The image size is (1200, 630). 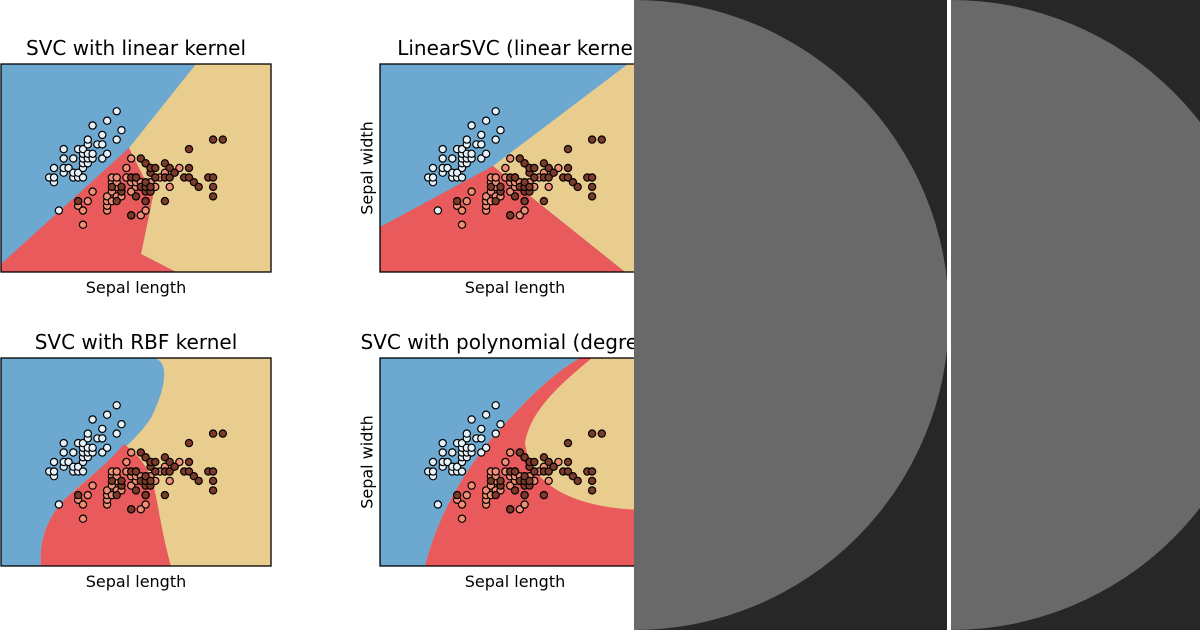 I want to click on chart-title: LinearSVC (linear kerne, so click(x=515, y=48).